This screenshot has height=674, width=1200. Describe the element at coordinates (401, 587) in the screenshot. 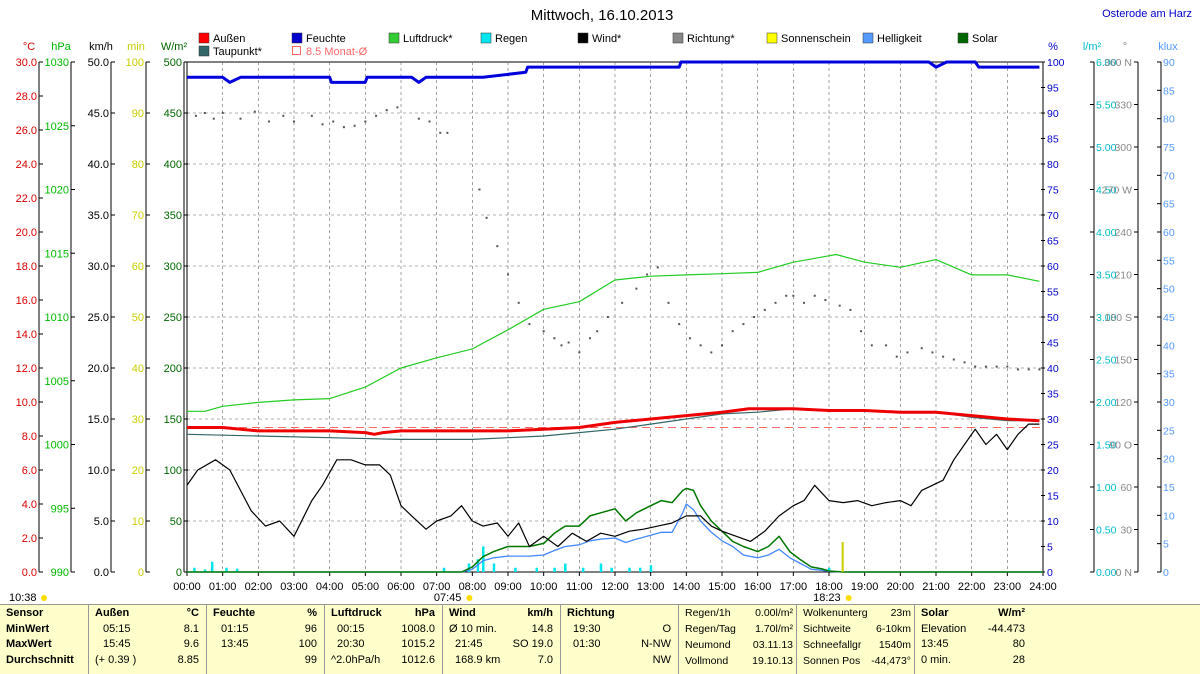

I see `x-tick-label: 06:00` at that location.